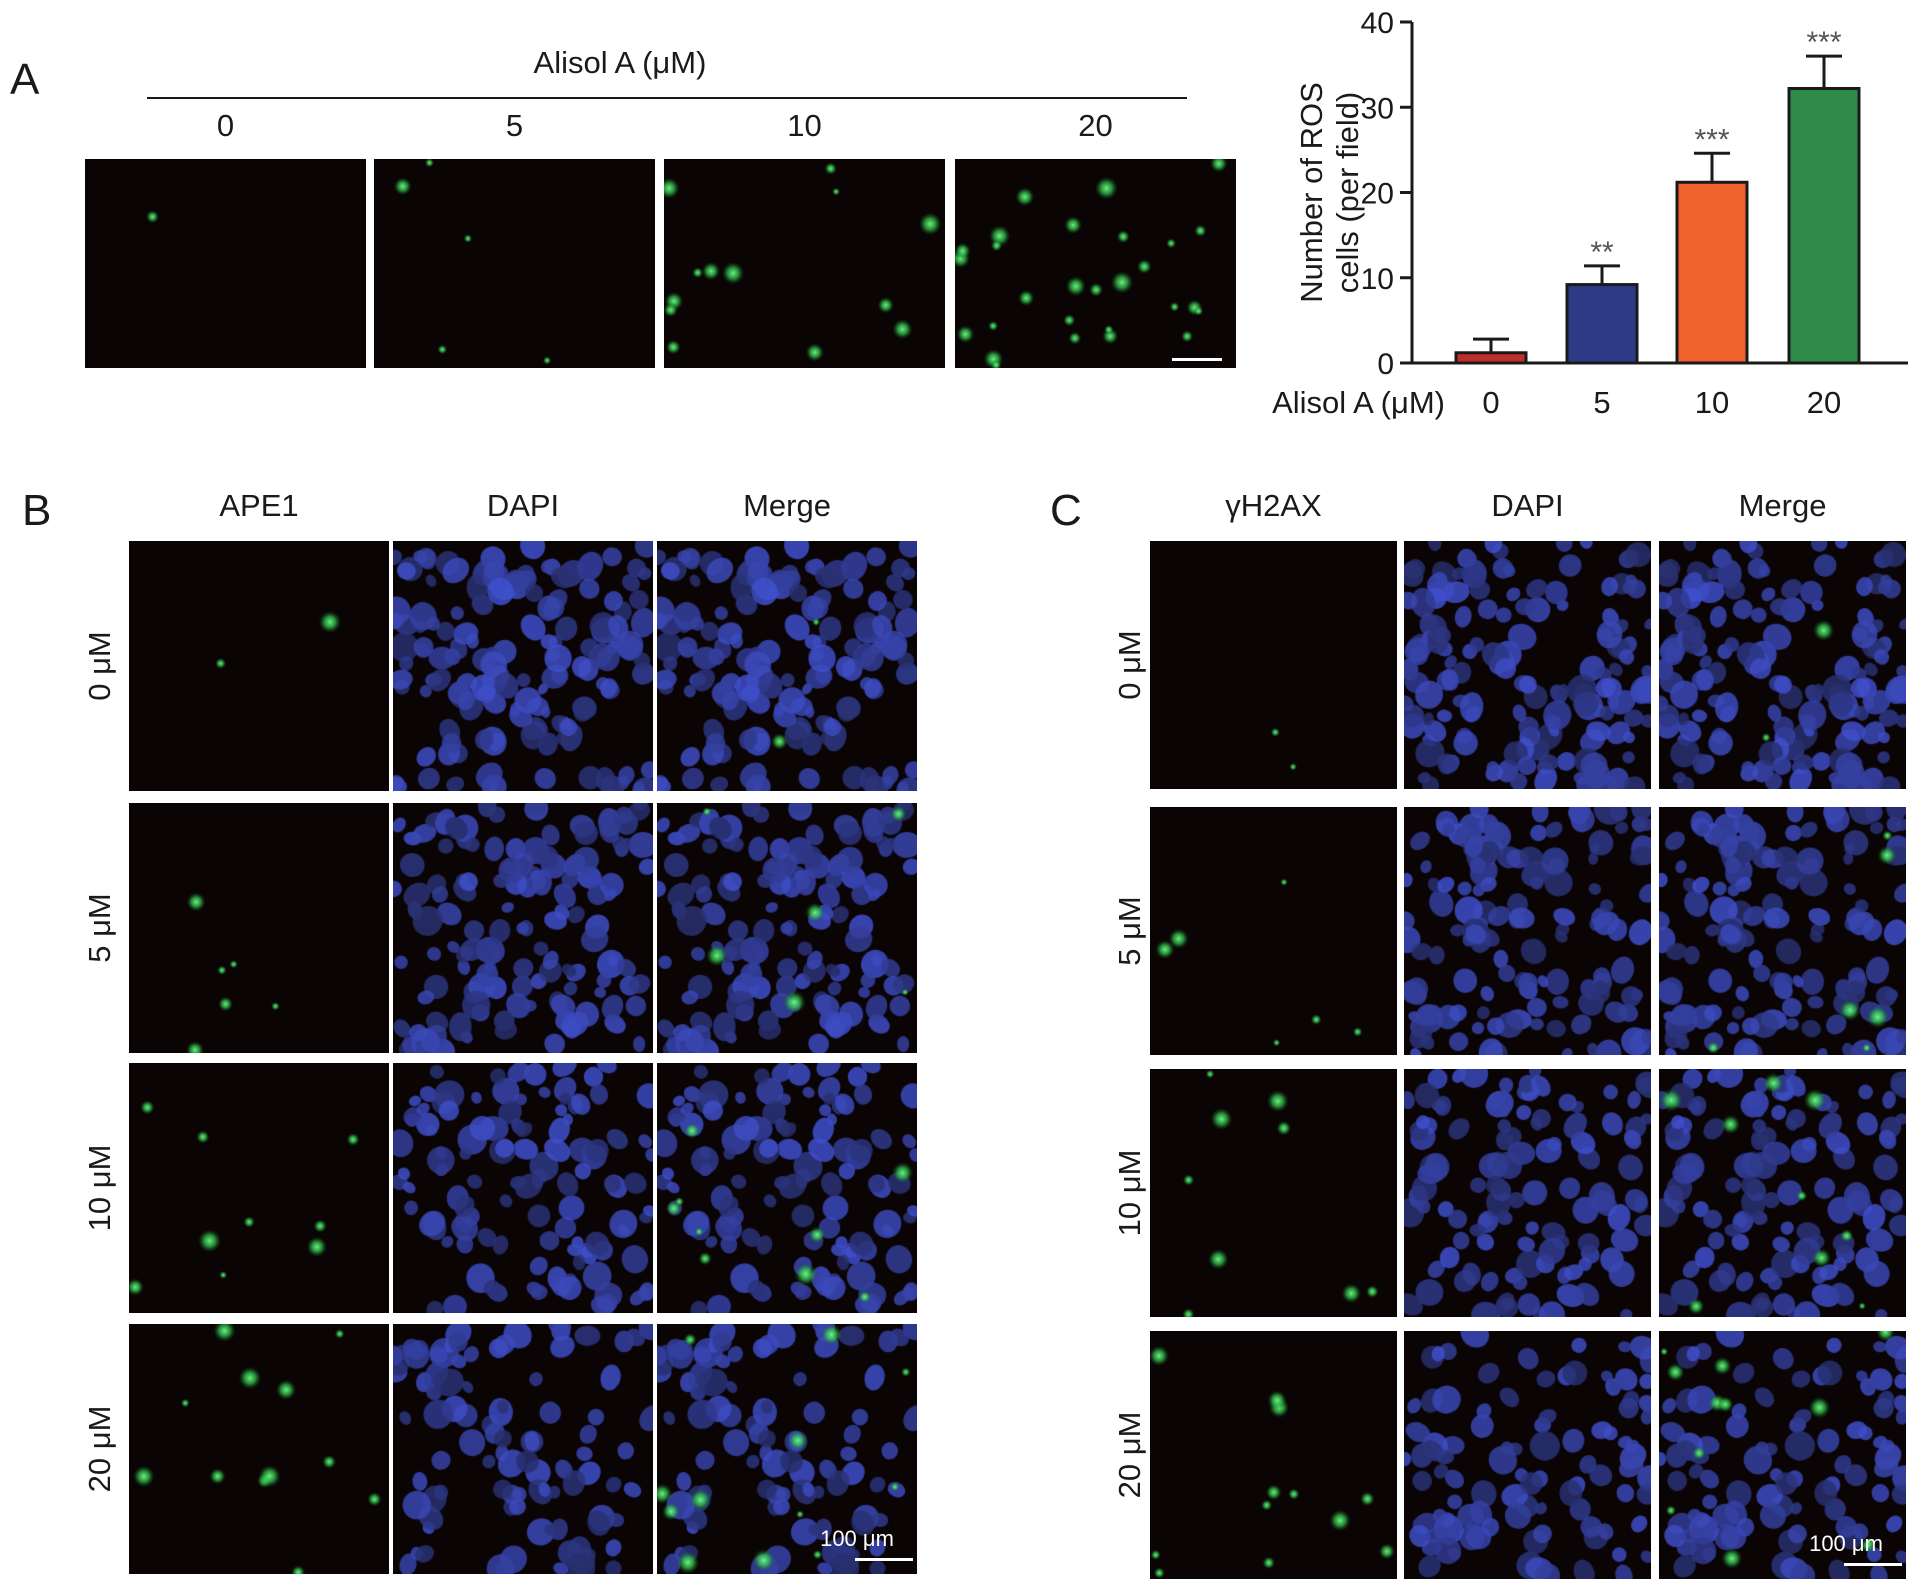 Image resolution: width=1913 pixels, height=1590 pixels. What do you see at coordinates (1358, 402) in the screenshot?
I see `x-axis-label: Alisol A (μM)` at bounding box center [1358, 402].